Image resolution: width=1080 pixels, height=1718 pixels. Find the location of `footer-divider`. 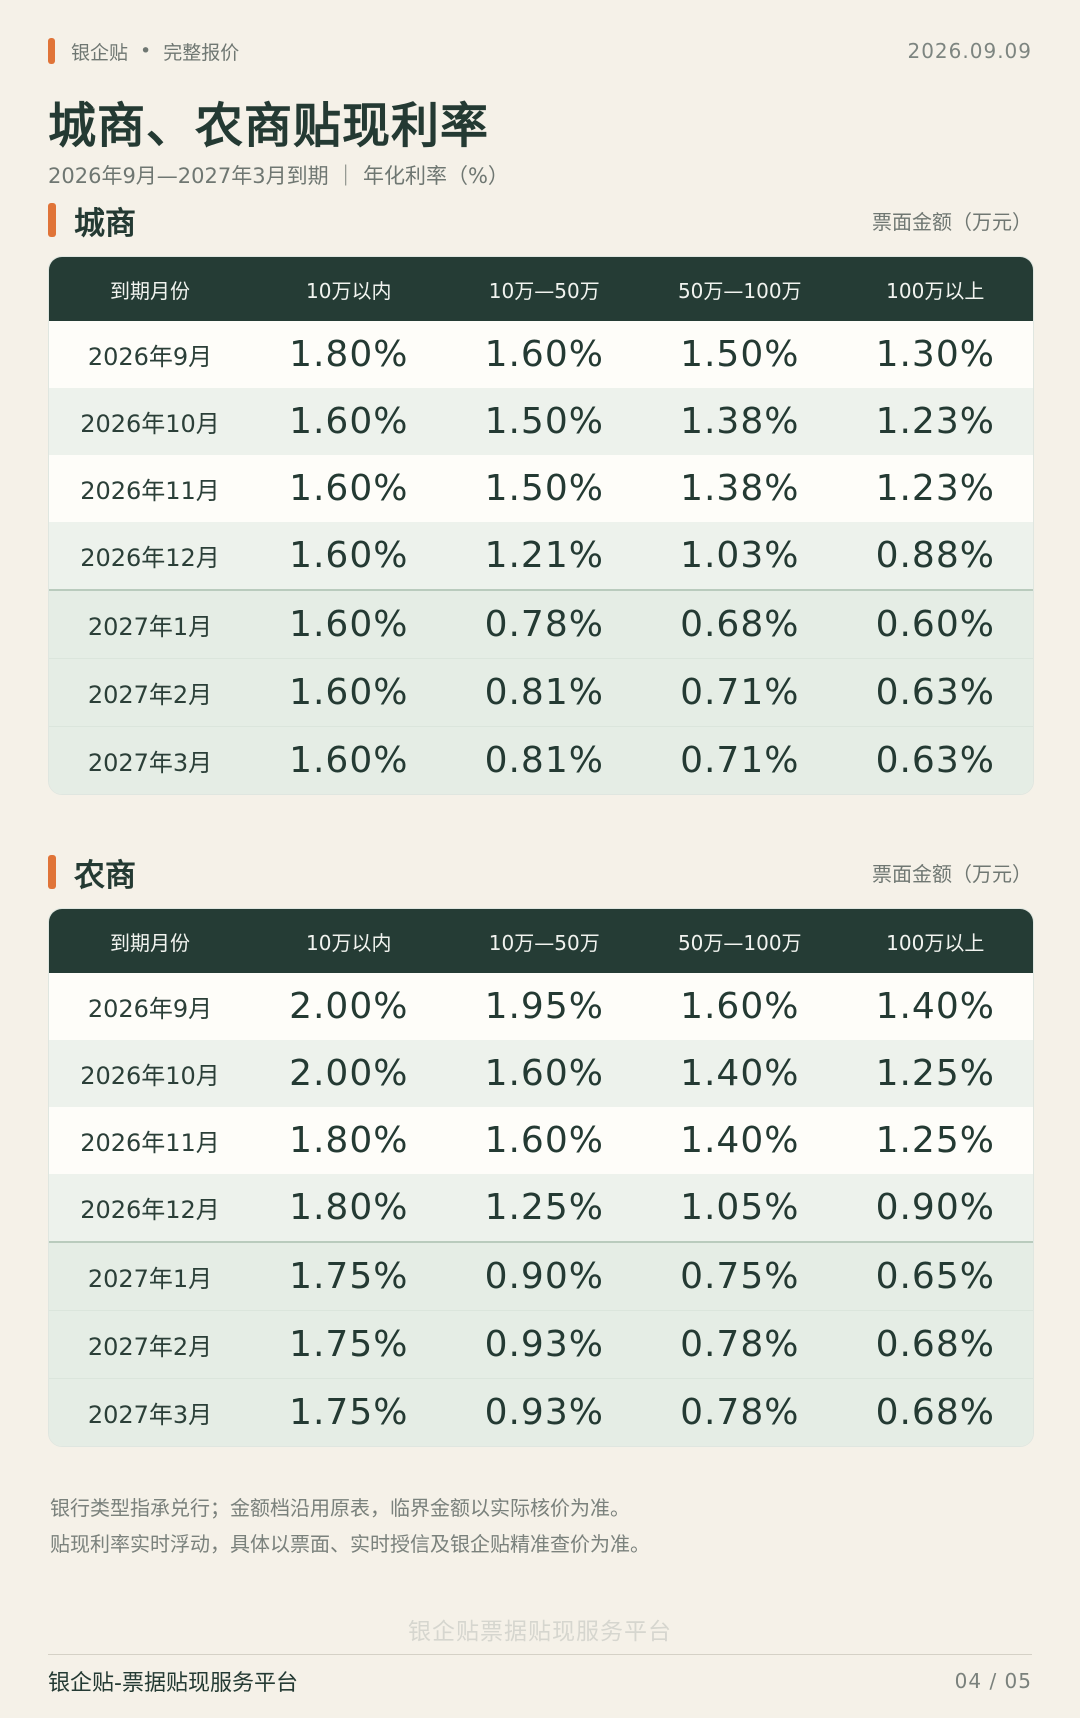

footer-divider is located at coordinates (540, 1654).